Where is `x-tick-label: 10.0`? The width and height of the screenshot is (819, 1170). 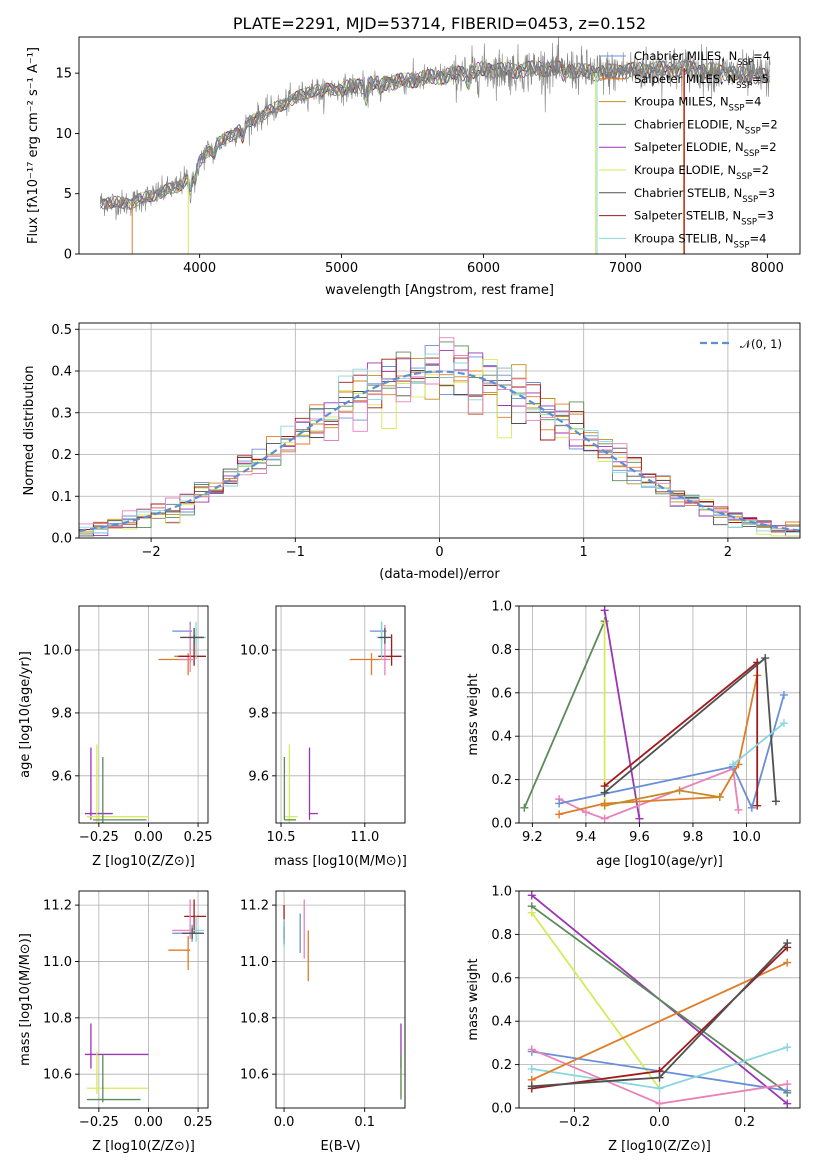 x-tick-label: 10.0 is located at coordinates (746, 837).